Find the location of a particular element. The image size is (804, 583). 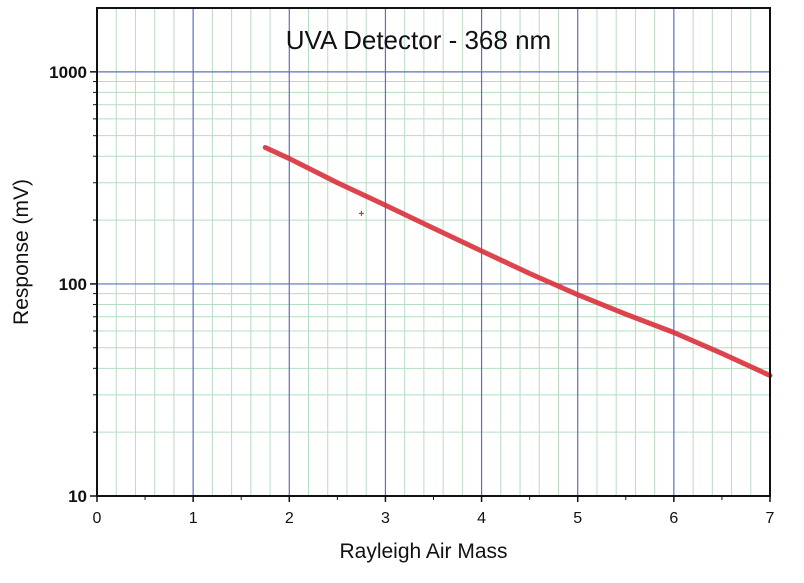

x-tick-label: 2 is located at coordinates (289, 518).